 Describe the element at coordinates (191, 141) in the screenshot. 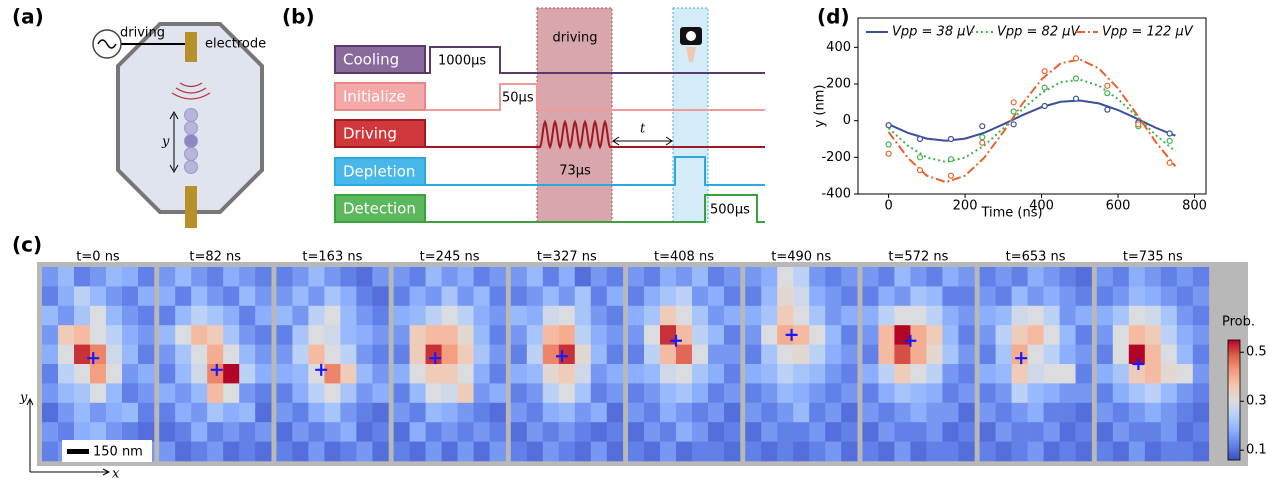

I see `ion` at that location.